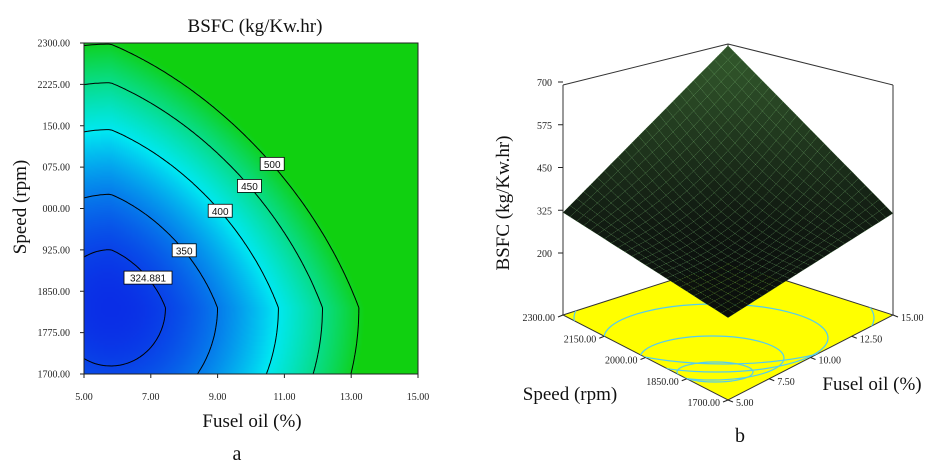  What do you see at coordinates (745, 403) in the screenshot?
I see `surface-fusel-tick-label: 5.00` at bounding box center [745, 403].